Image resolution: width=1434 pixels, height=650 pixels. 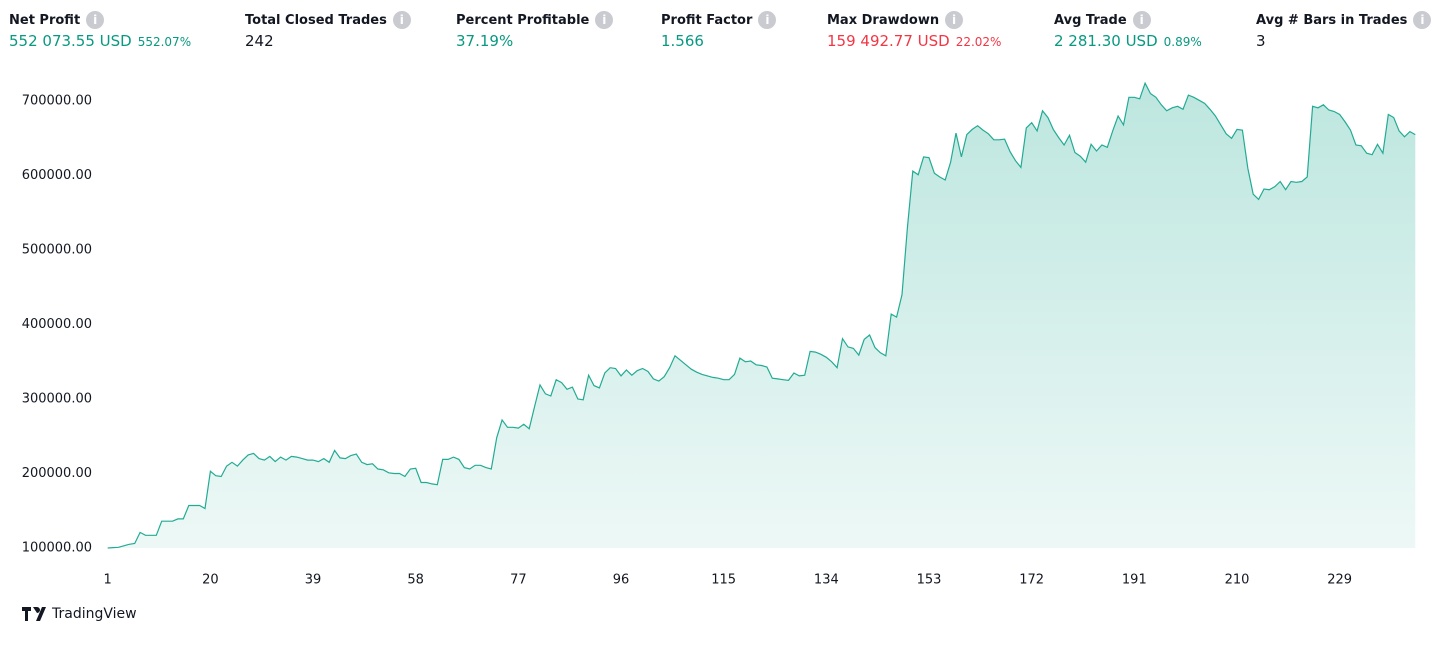 What do you see at coordinates (94, 614) in the screenshot?
I see `footer-text: TradingView` at bounding box center [94, 614].